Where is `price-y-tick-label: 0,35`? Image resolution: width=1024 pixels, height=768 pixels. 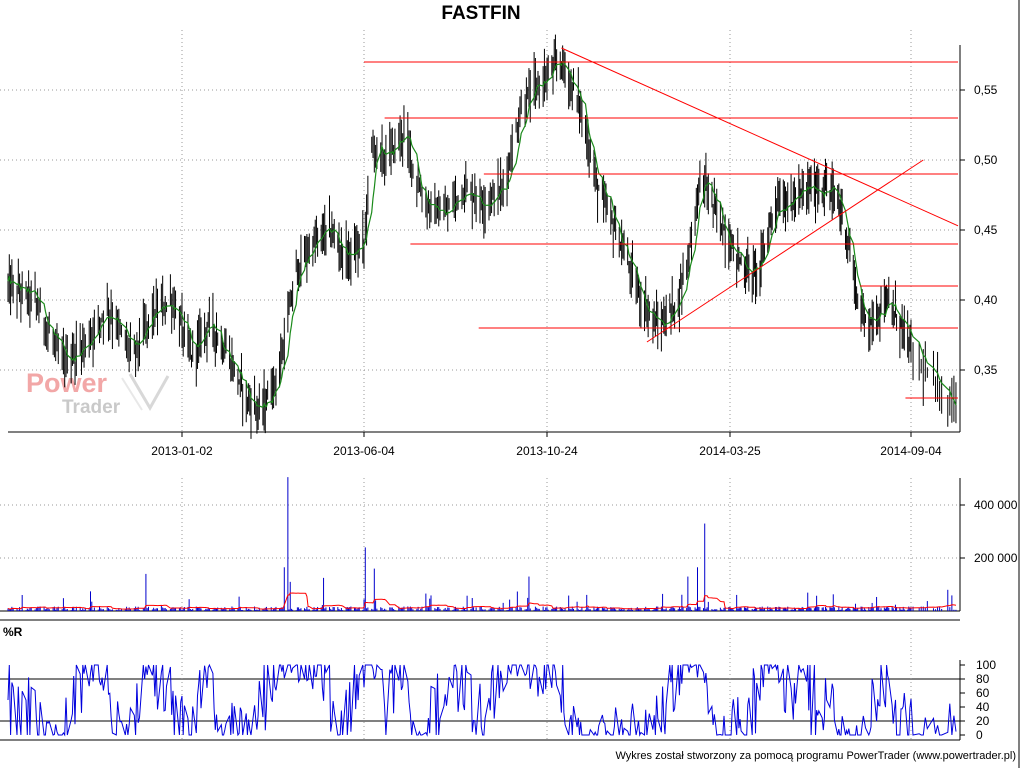 price-y-tick-label: 0,35 is located at coordinates (986, 370).